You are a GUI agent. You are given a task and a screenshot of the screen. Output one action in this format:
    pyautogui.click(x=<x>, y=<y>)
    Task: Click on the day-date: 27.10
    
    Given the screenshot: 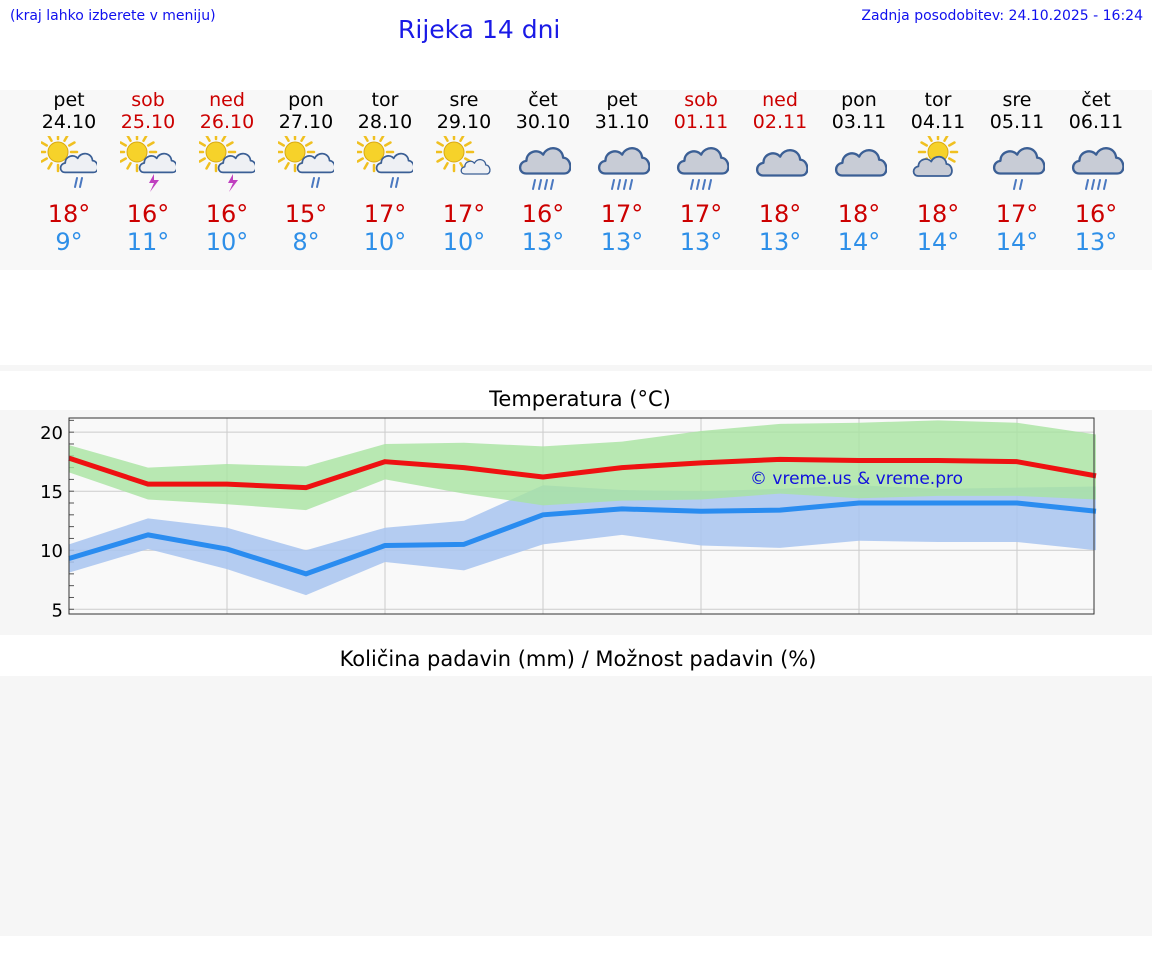 What is the action you would take?
    pyautogui.click(x=306, y=122)
    